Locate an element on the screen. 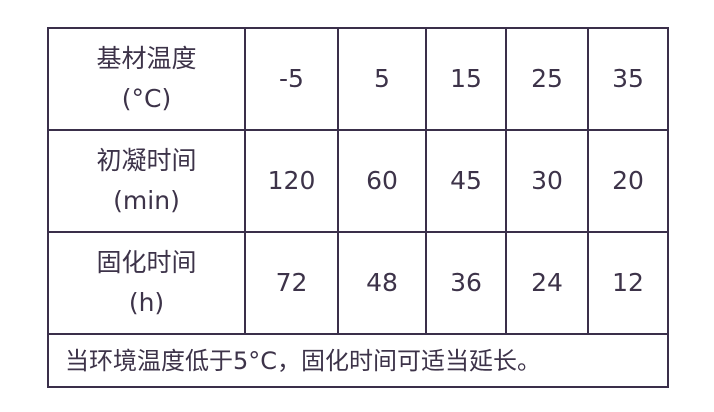  table-cell: 35 is located at coordinates (628, 79).